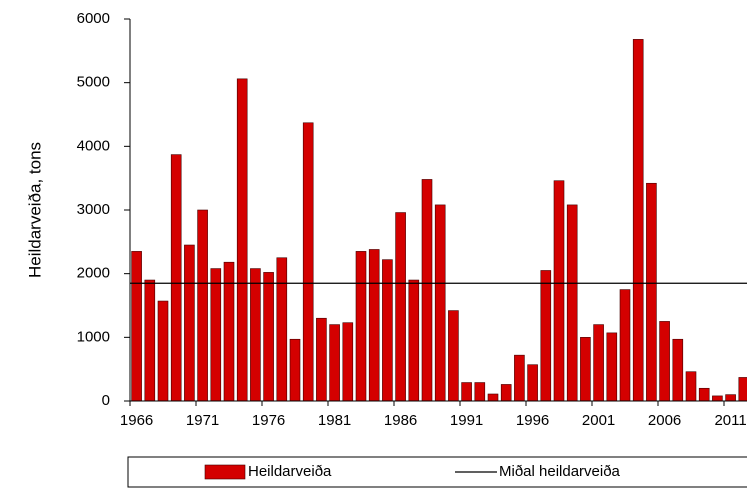 Image resolution: width=747 pixels, height=489 pixels. Describe the element at coordinates (400, 420) in the screenshot. I see `x-tick-label: 1986` at that location.